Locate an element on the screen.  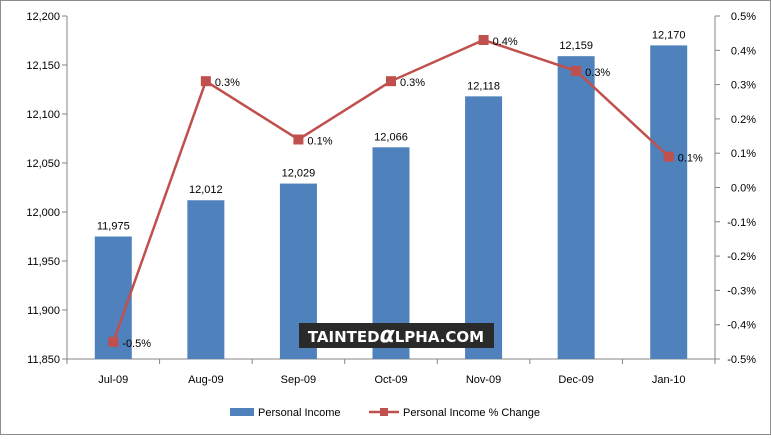
watermark-box is located at coordinates (396, 335).